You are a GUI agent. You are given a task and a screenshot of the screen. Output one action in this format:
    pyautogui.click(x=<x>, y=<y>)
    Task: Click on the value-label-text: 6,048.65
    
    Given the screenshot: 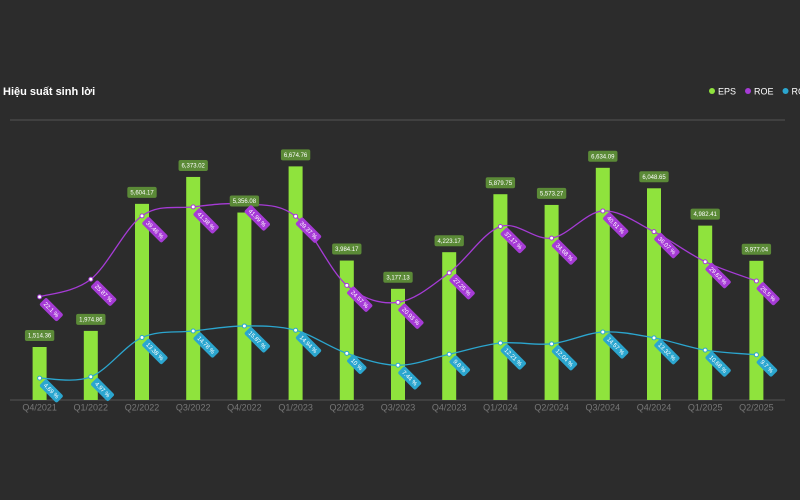 What is the action you would take?
    pyautogui.click(x=654, y=178)
    